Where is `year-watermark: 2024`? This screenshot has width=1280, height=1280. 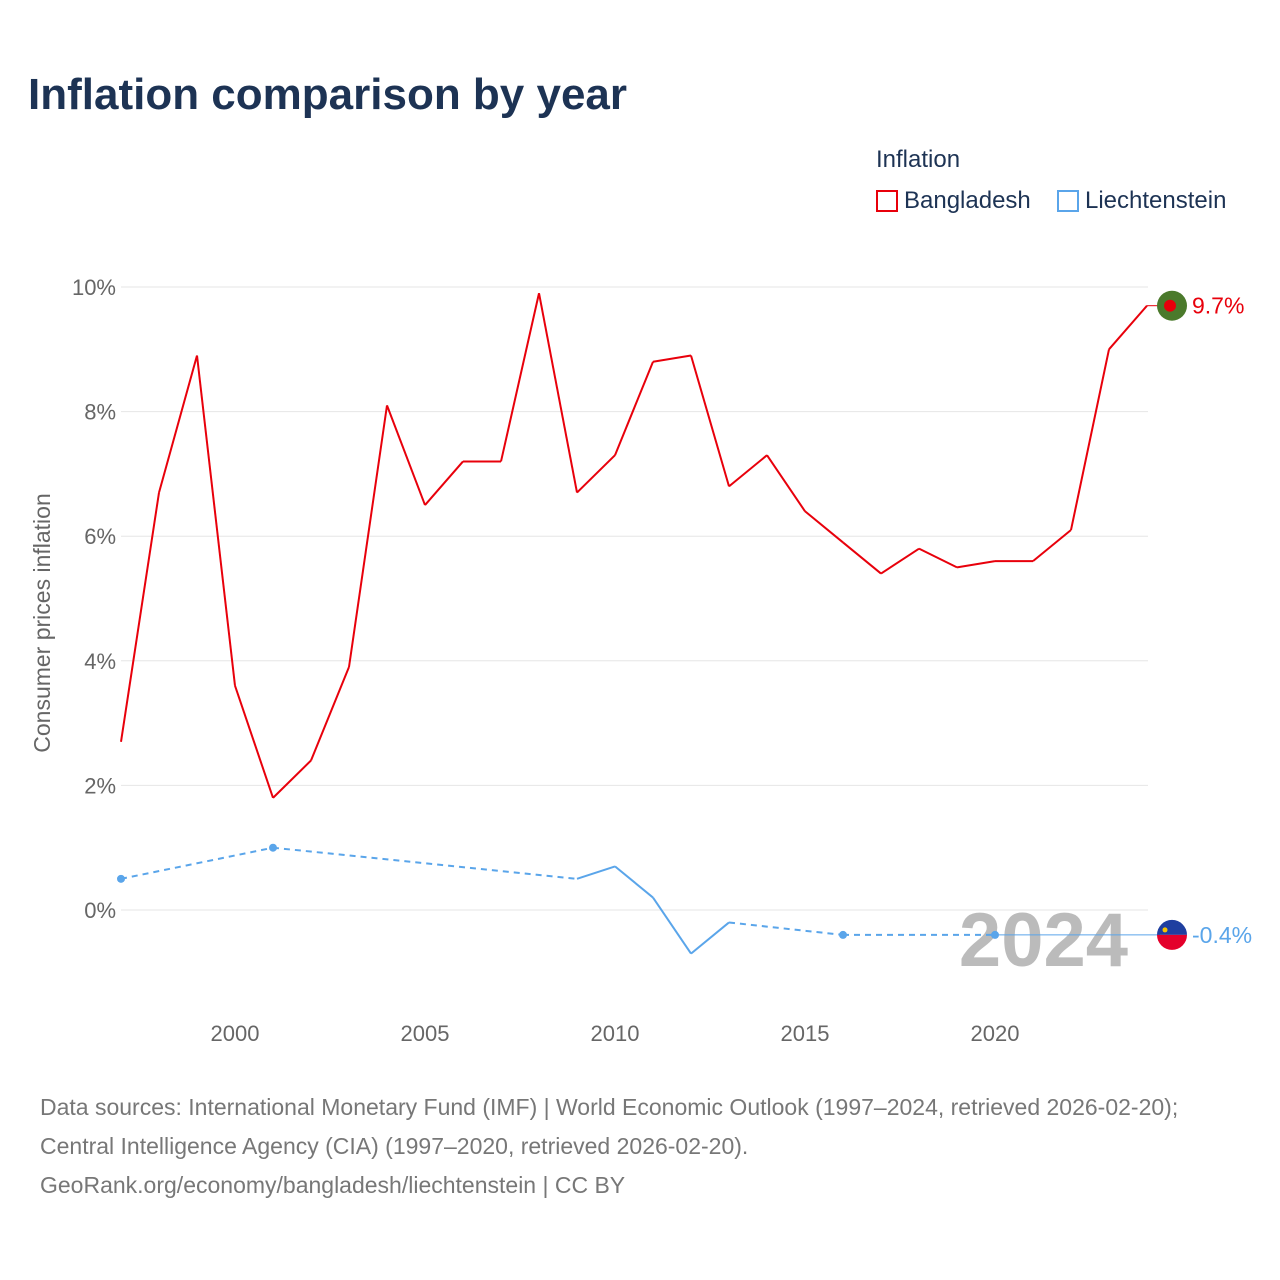
year-watermark: 2024 is located at coordinates (1043, 940).